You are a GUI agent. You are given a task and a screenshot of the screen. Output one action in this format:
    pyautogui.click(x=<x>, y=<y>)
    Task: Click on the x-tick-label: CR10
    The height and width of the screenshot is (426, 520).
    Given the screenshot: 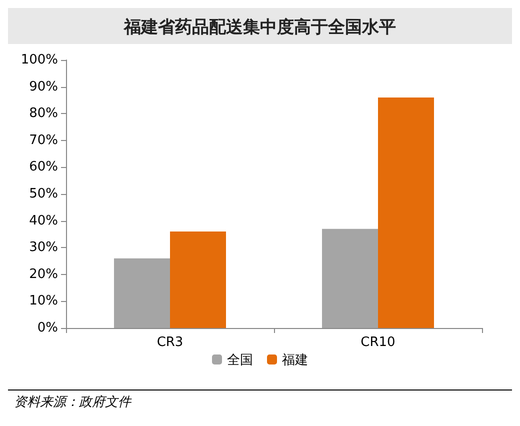 What is the action you would take?
    pyautogui.click(x=378, y=342)
    